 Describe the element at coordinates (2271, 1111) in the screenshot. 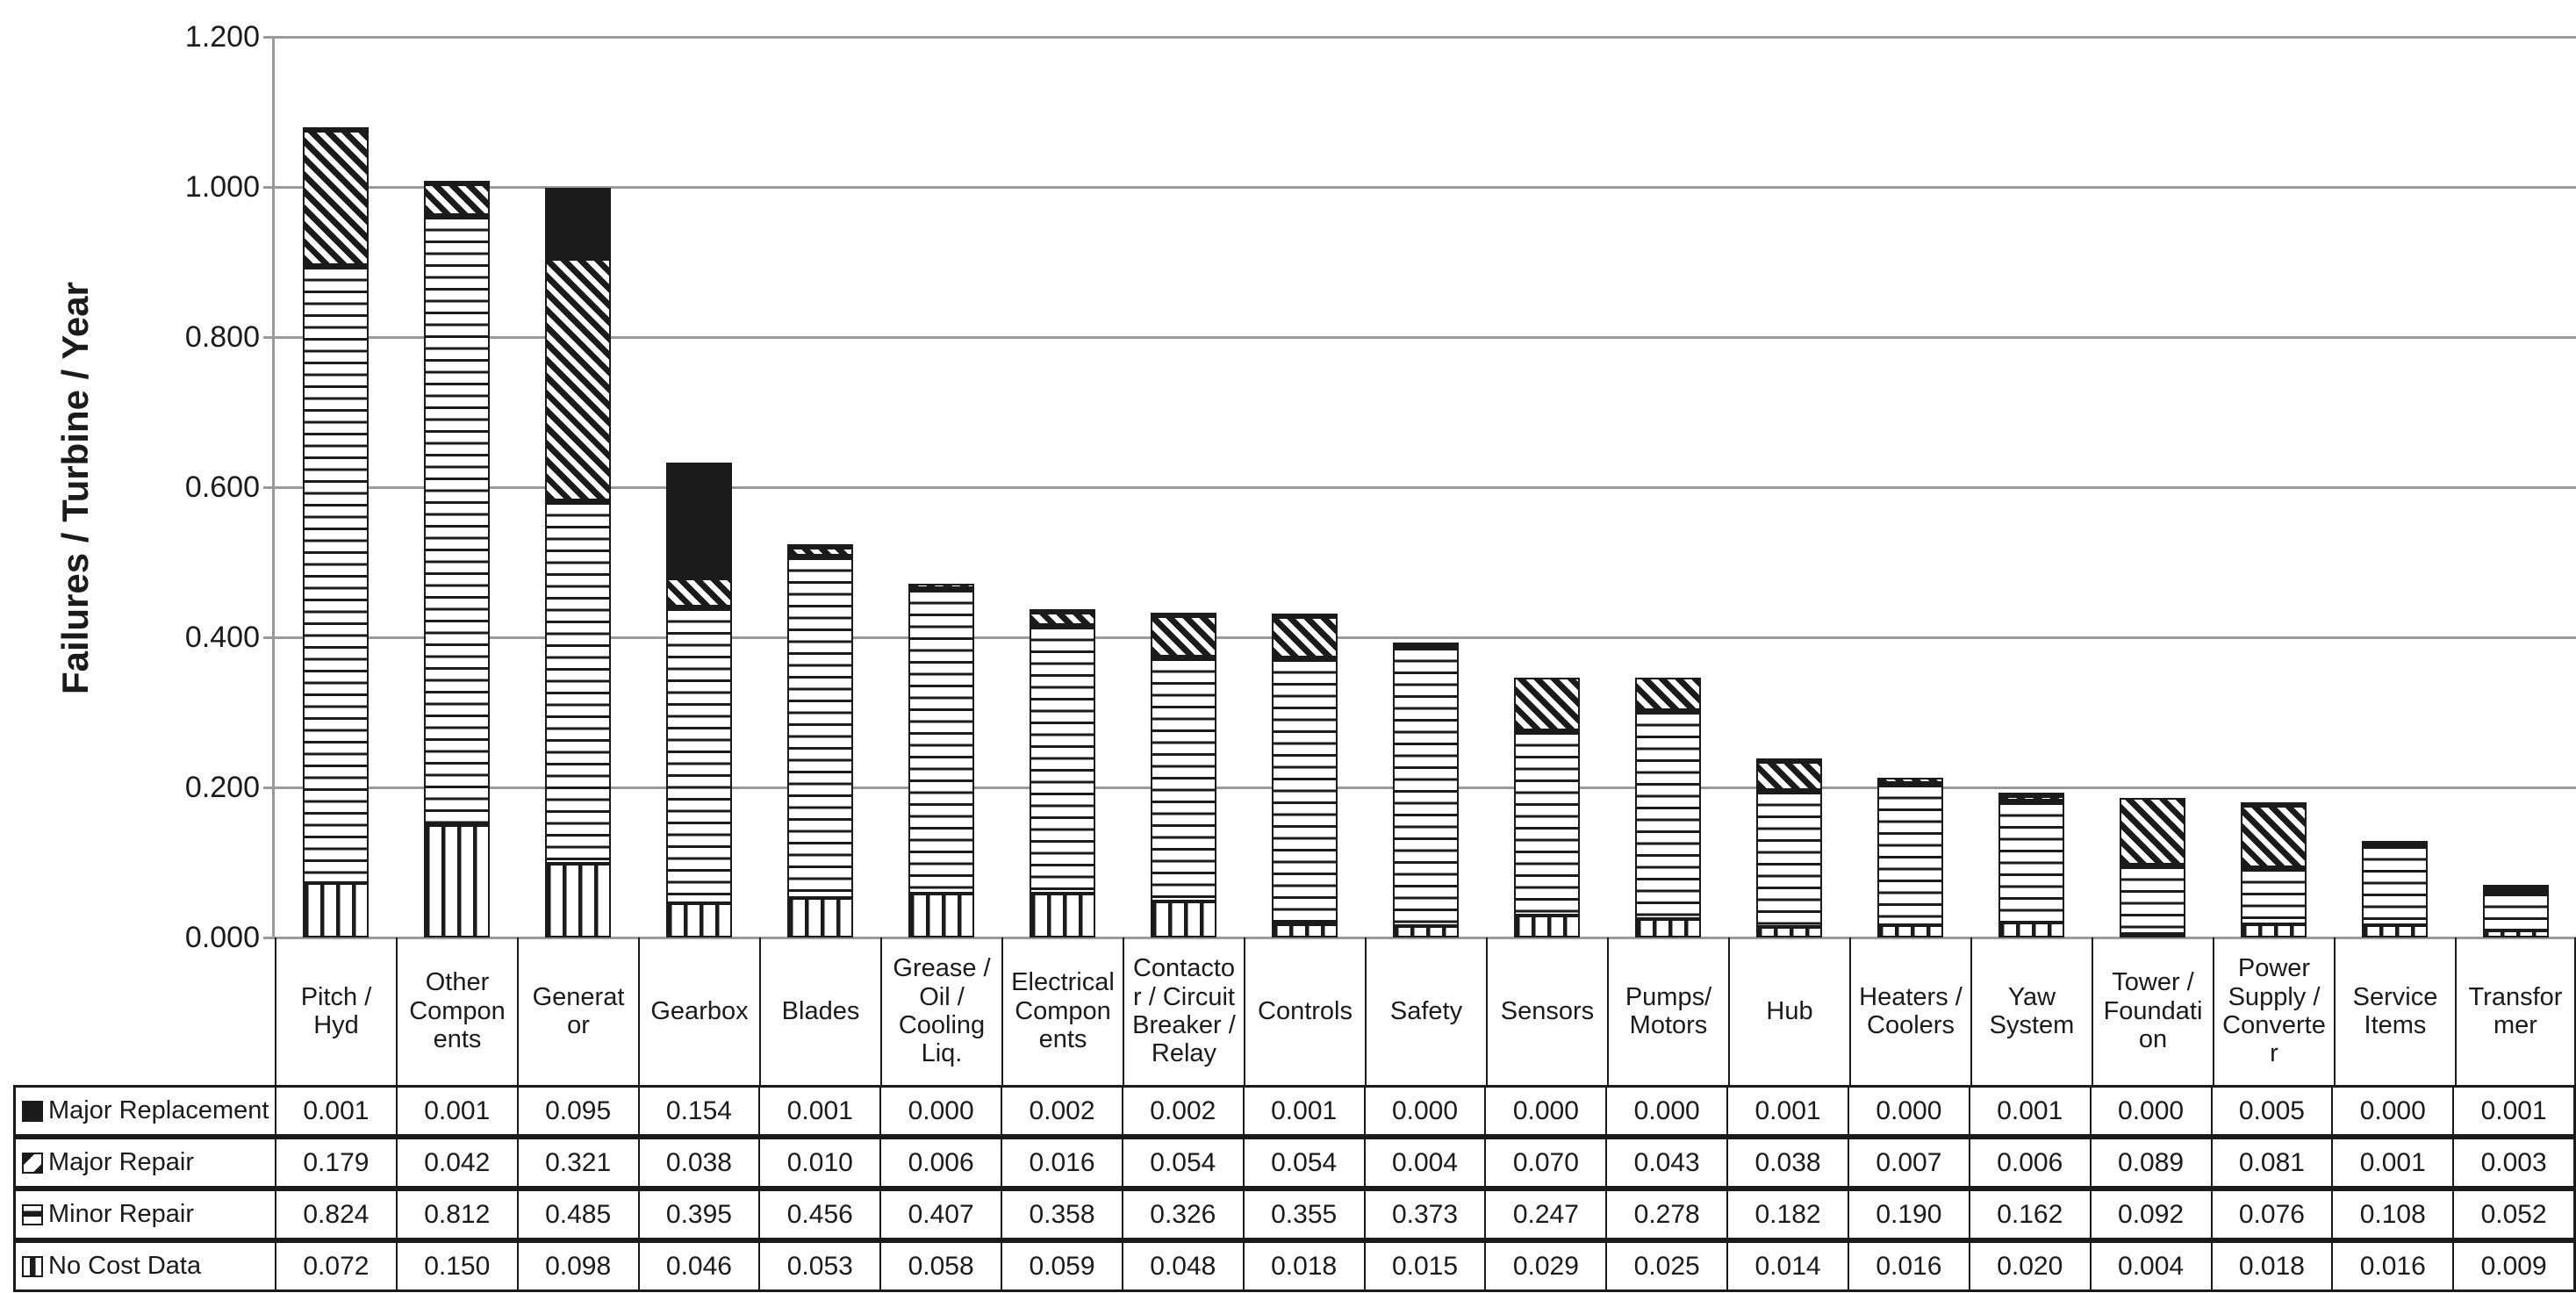

I see `value-cell: 0.005` at that location.